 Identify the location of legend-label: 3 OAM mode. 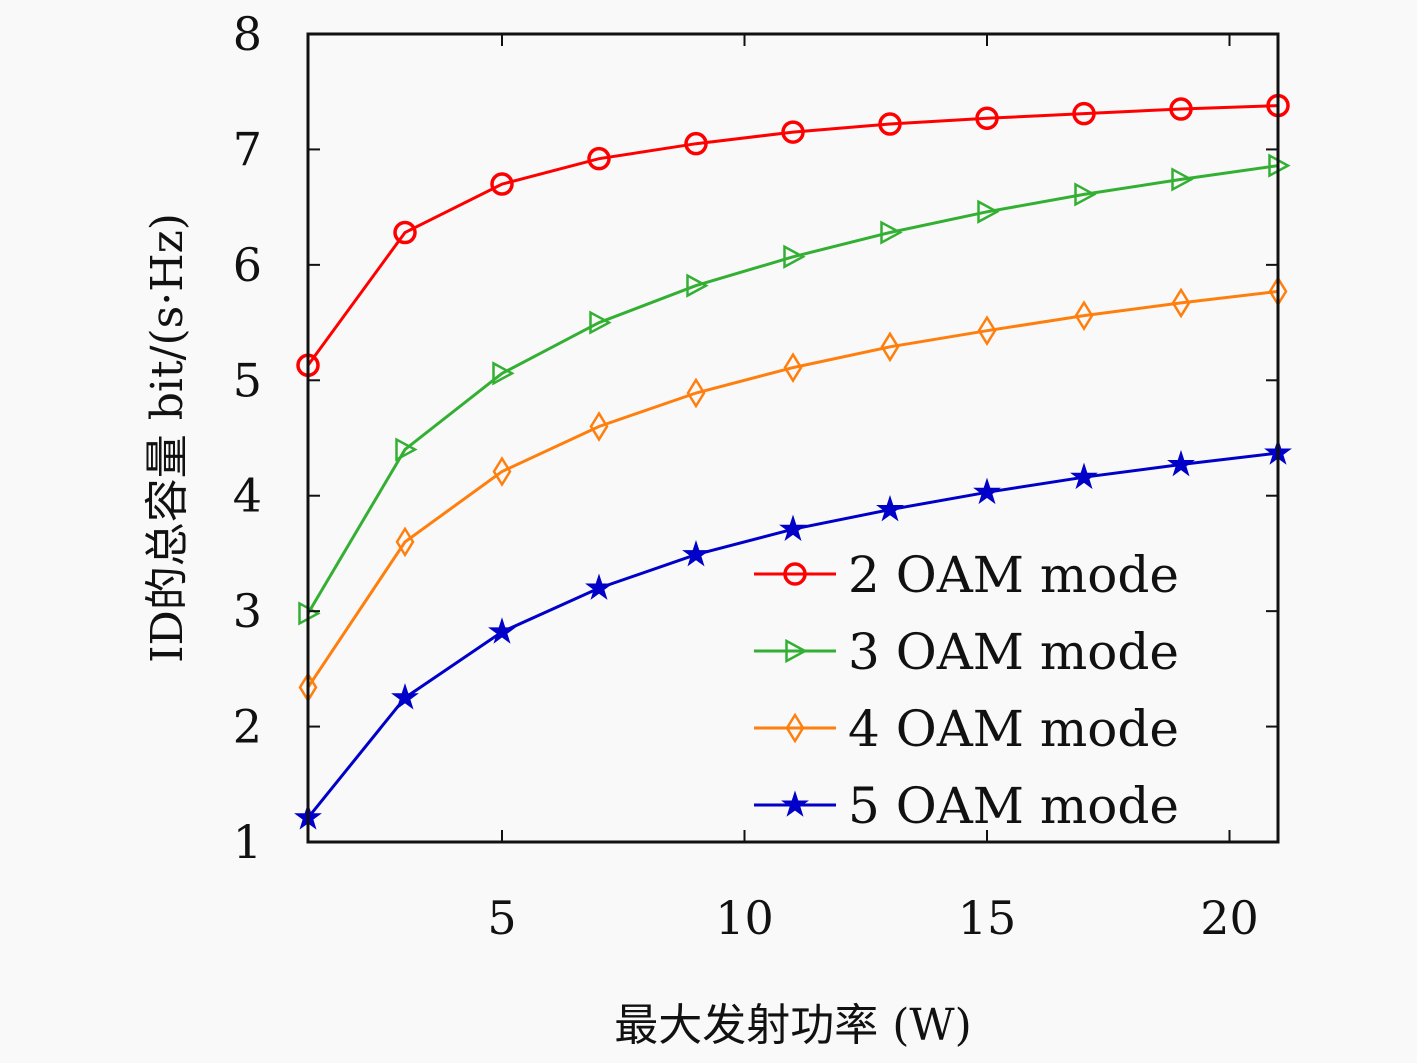
(1013, 652).